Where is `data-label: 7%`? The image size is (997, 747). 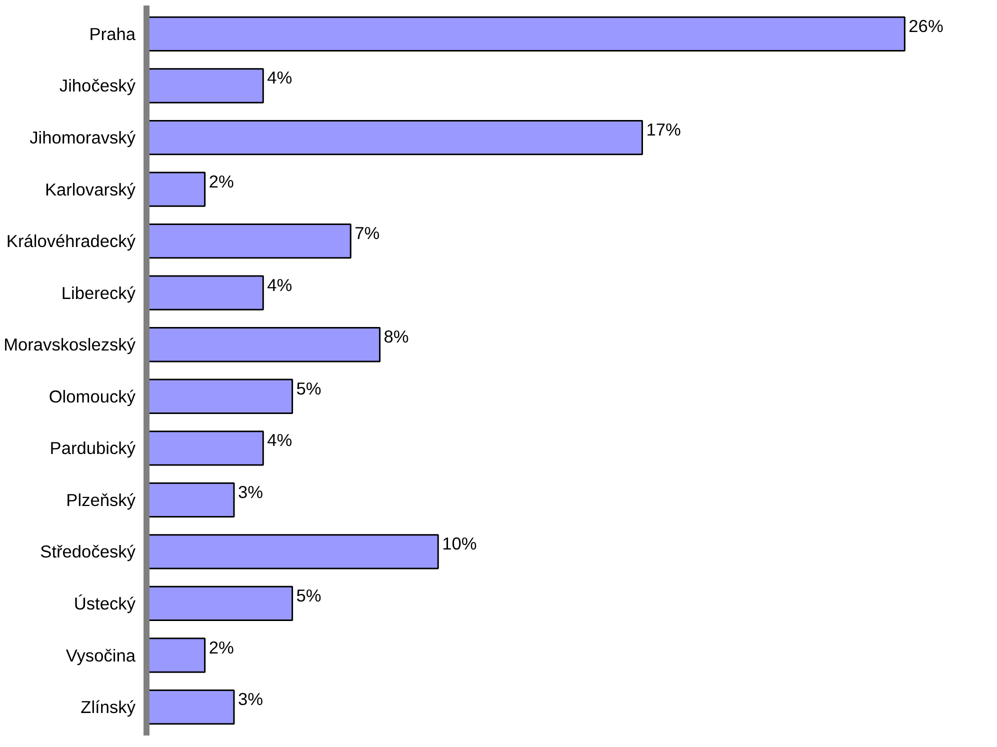 data-label: 7% is located at coordinates (367, 233).